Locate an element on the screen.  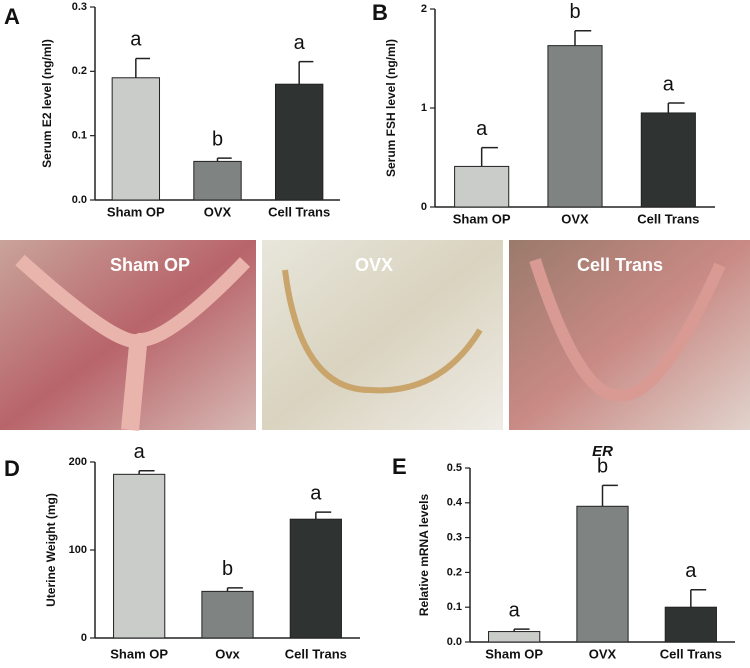
photo-label: Cell Trans is located at coordinates (620, 265).